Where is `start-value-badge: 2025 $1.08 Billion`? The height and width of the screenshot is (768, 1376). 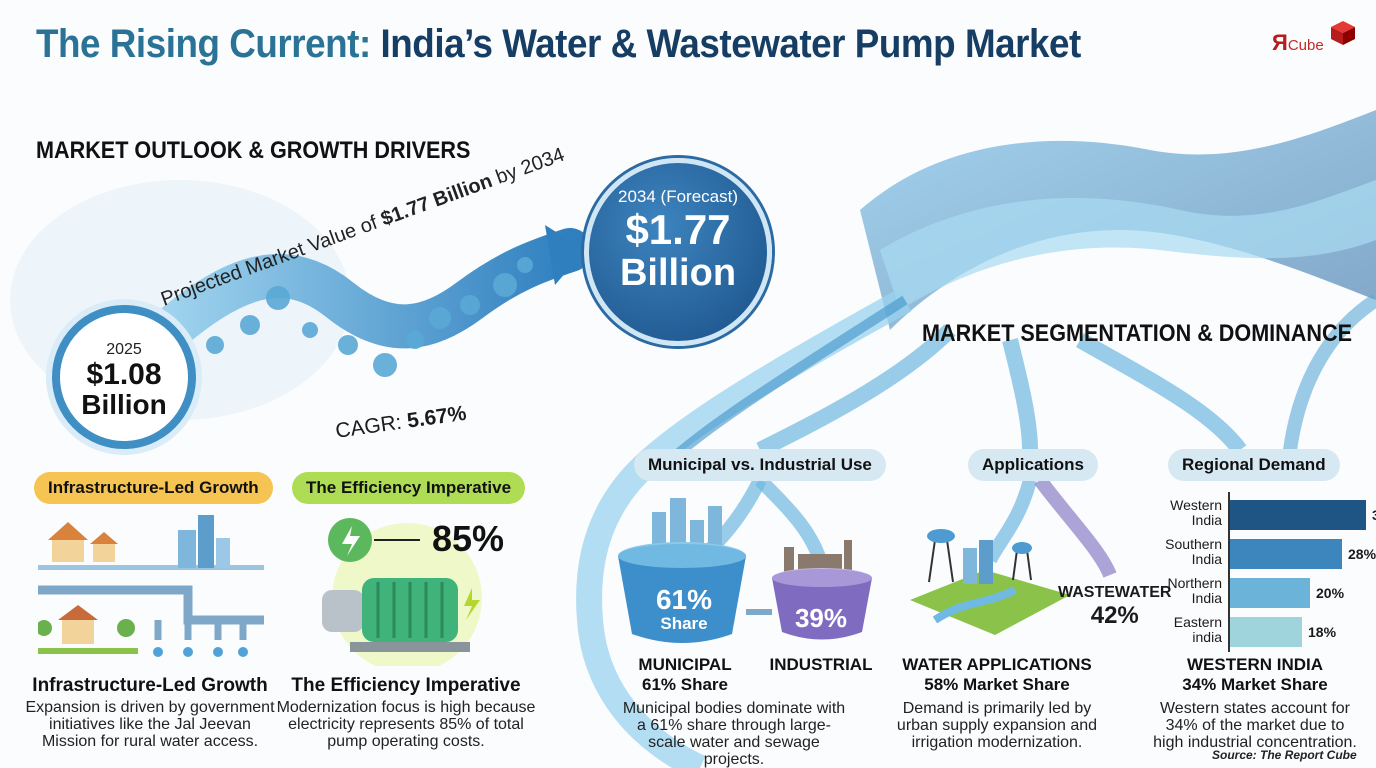
start-value-badge: 2025 $1.08 Billion is located at coordinates (124, 377).